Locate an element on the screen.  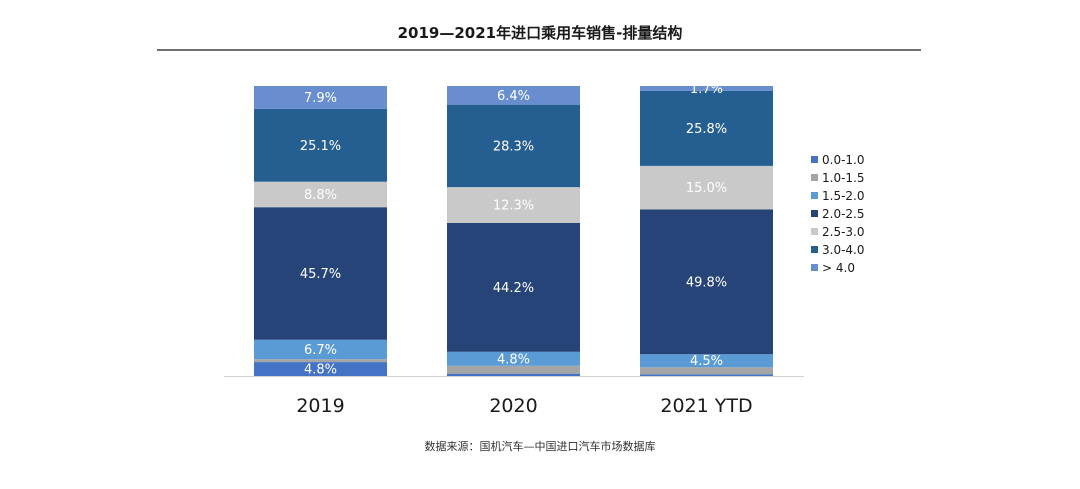
title-divider is located at coordinates (539, 50).